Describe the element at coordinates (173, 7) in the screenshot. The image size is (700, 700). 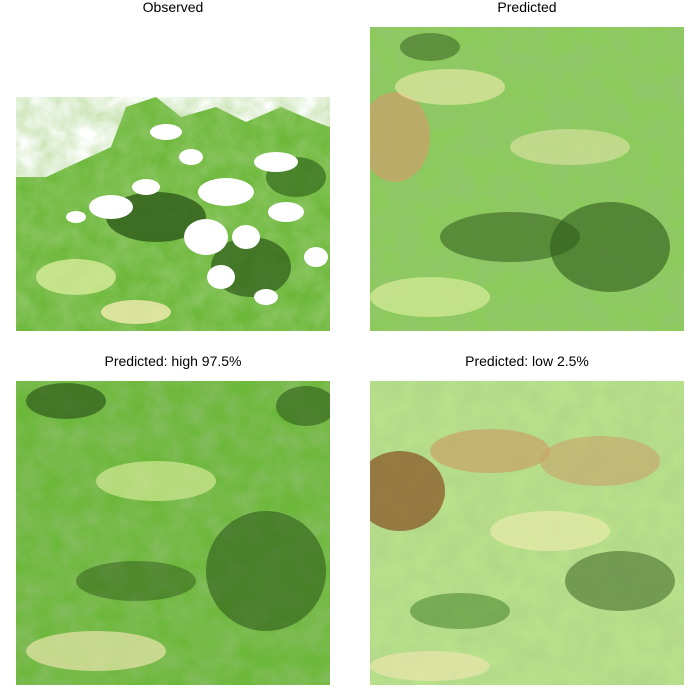
I see `panel-title-observed: Observed` at that location.